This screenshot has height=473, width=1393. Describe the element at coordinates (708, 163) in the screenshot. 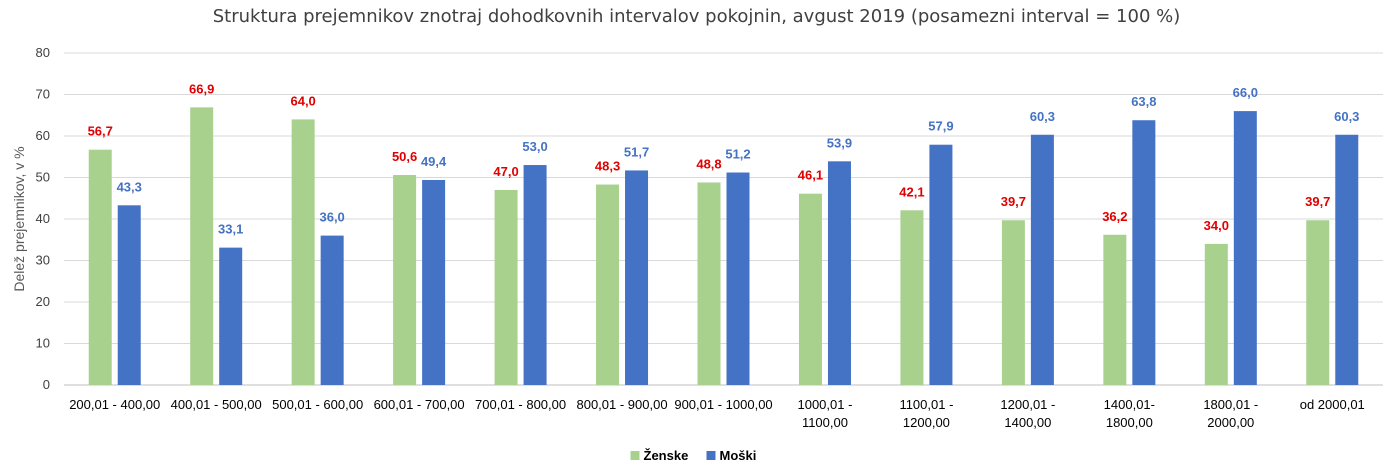

I see `data-label: 48,8` at that location.